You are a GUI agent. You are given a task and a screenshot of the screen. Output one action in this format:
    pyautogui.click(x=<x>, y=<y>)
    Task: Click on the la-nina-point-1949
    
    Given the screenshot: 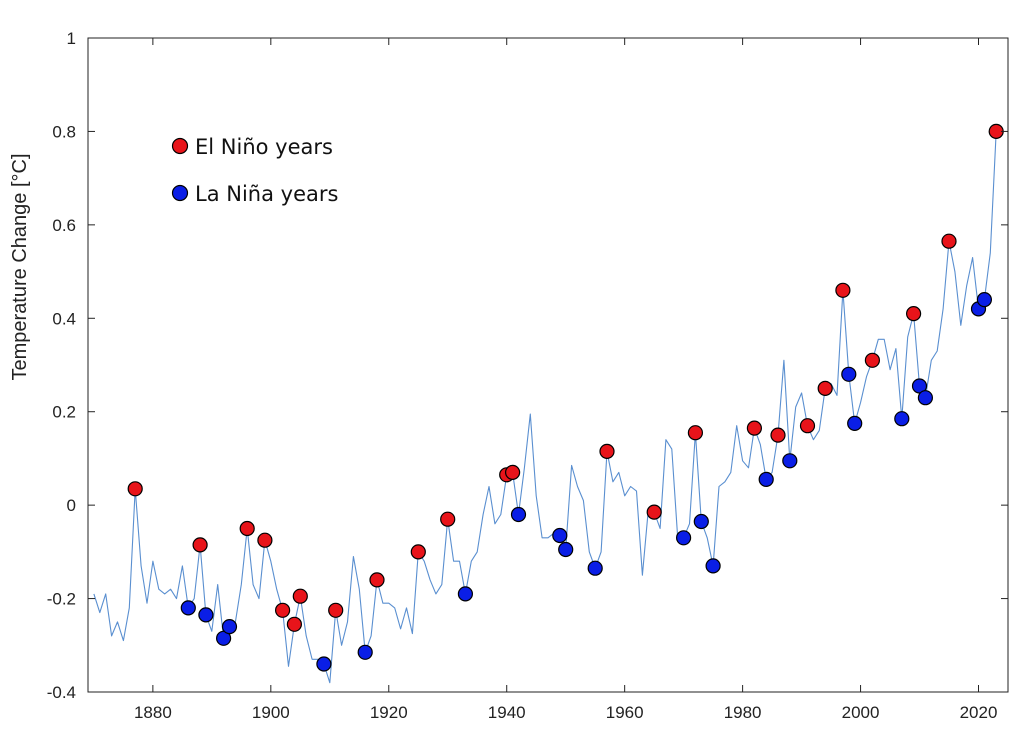 What is the action you would take?
    pyautogui.click(x=560, y=535)
    